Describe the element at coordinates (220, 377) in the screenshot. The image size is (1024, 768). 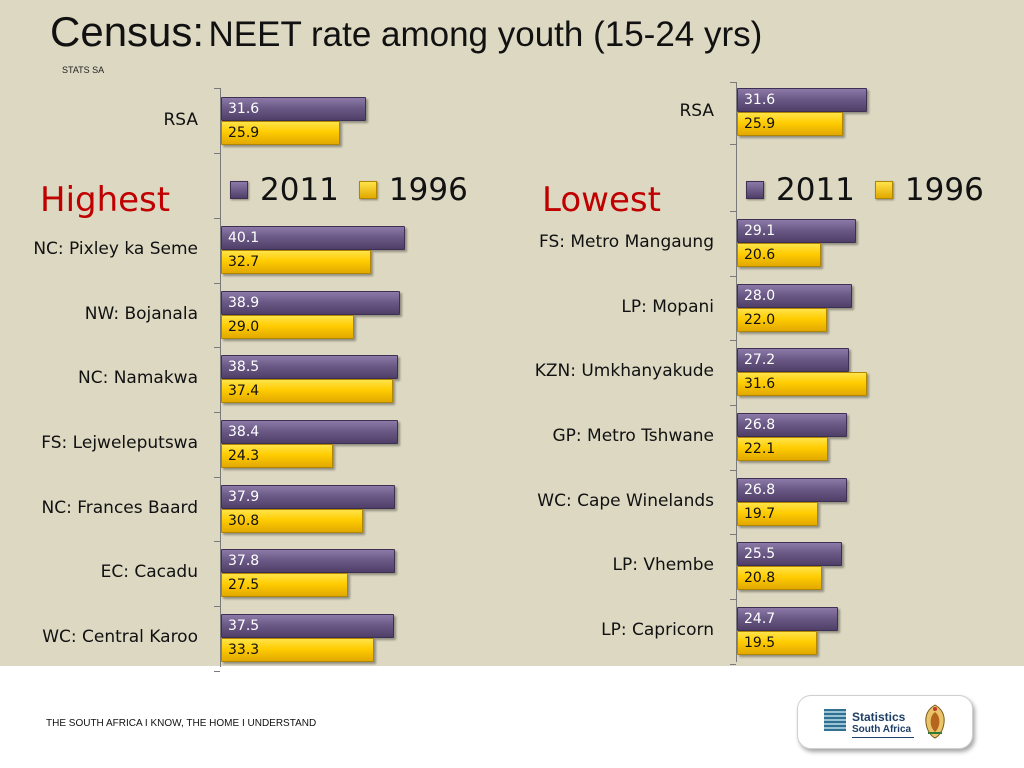
I see `y-axis-line` at that location.